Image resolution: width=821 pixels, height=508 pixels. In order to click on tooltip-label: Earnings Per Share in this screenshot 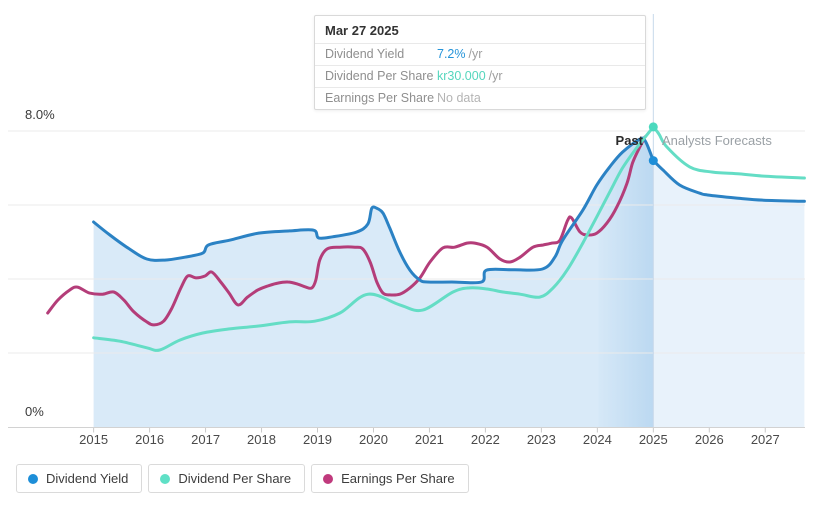, I will do `click(380, 98)`.